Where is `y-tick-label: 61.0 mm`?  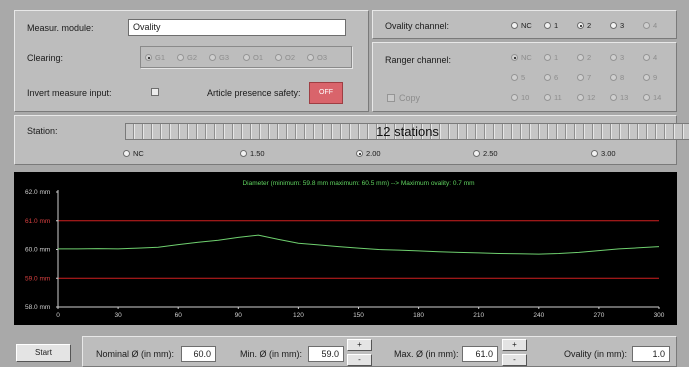 y-tick-label: 61.0 mm is located at coordinates (37, 221).